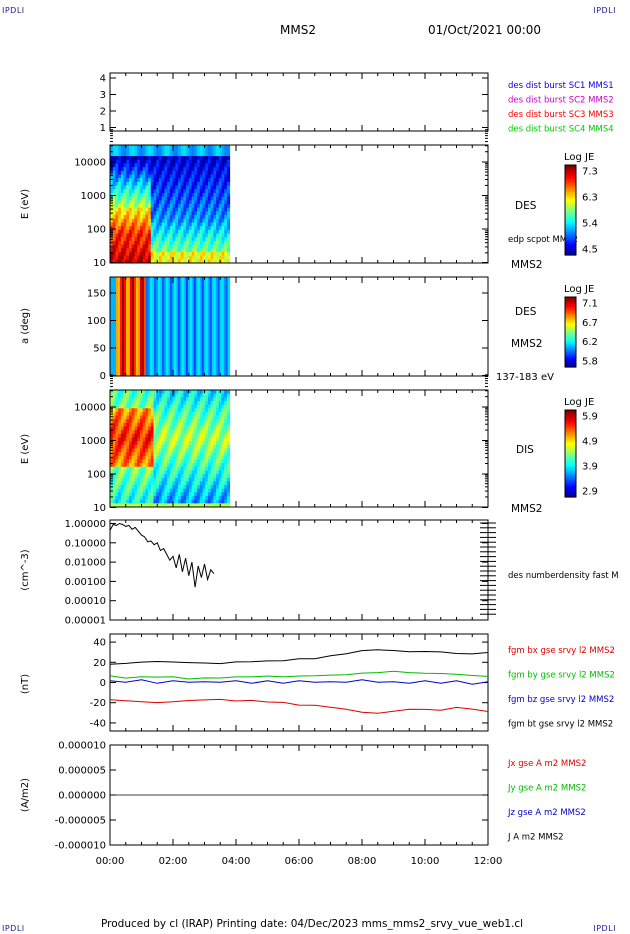 This screenshot has height=934, width=630. What do you see at coordinates (85, 524) in the screenshot?
I see `density-ytick-label: 1.00000` at bounding box center [85, 524].